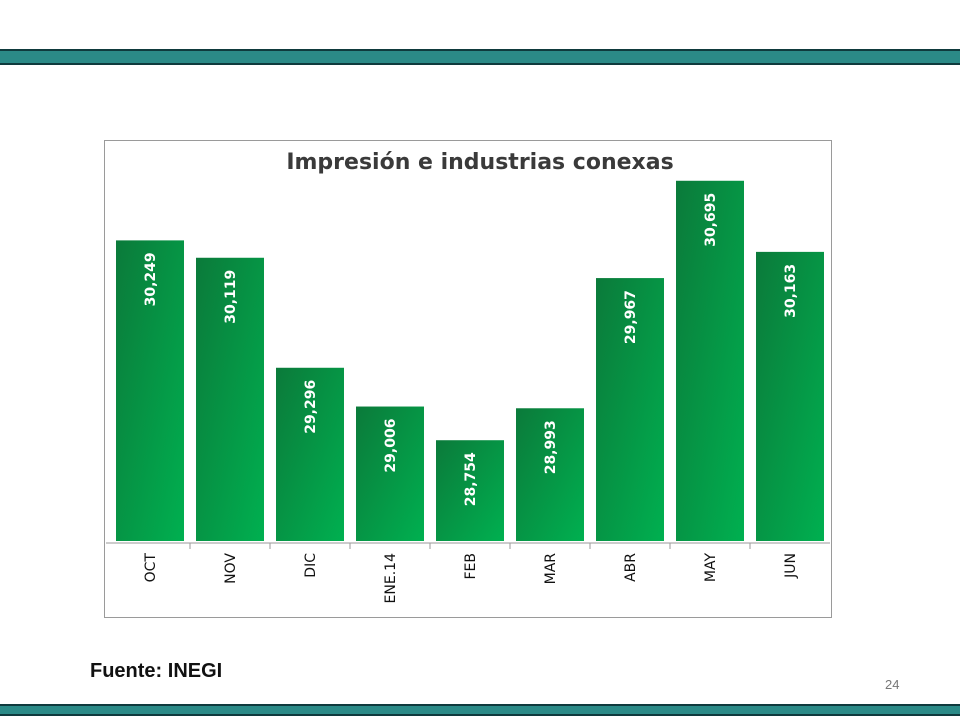 The image size is (960, 720). What do you see at coordinates (631, 567) in the screenshot?
I see `category-label: ABR` at bounding box center [631, 567].